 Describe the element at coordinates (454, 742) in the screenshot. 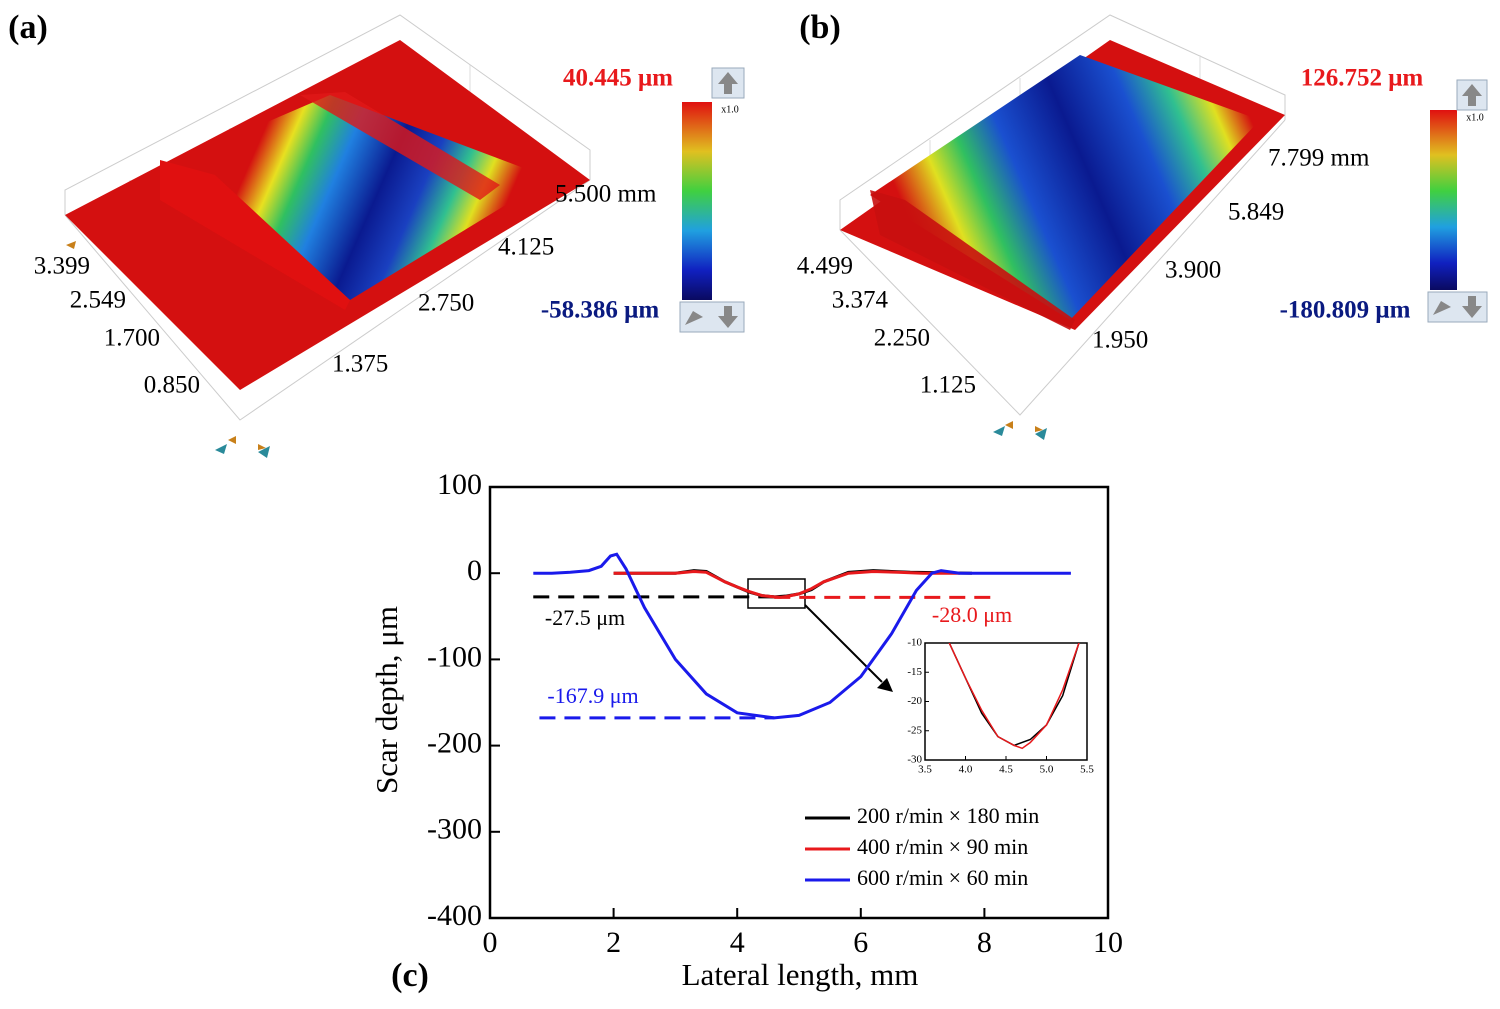

I see `y-tick-label: -200` at that location.